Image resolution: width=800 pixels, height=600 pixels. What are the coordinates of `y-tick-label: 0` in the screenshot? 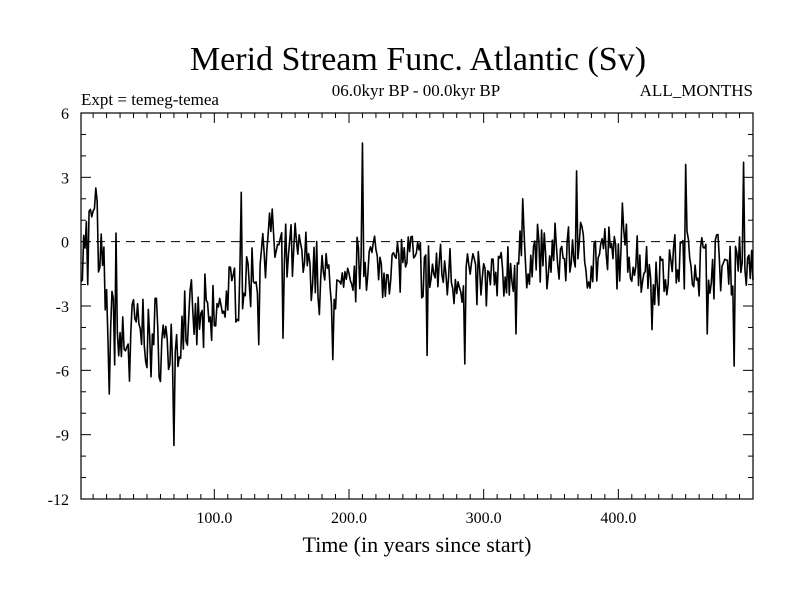 It's located at (65, 243).